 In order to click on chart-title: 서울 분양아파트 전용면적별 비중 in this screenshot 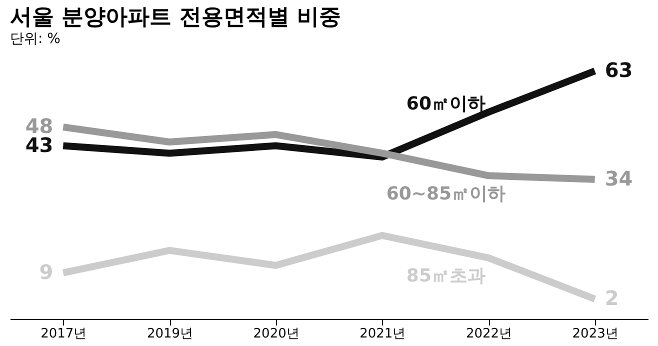, I will do `click(175, 17)`.